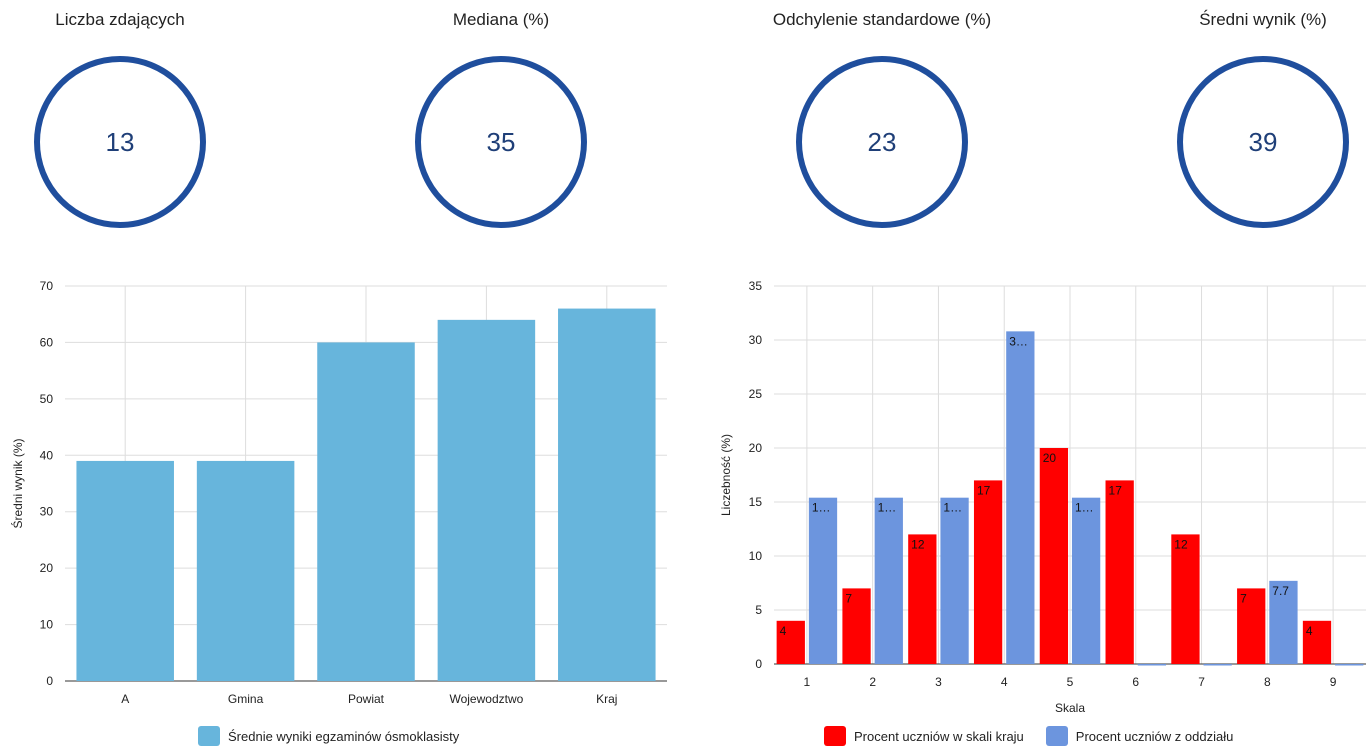 Image resolution: width=1366 pixels, height=749 pixels. What do you see at coordinates (1135, 682) in the screenshot?
I see `x-tick-label: 6` at bounding box center [1135, 682].